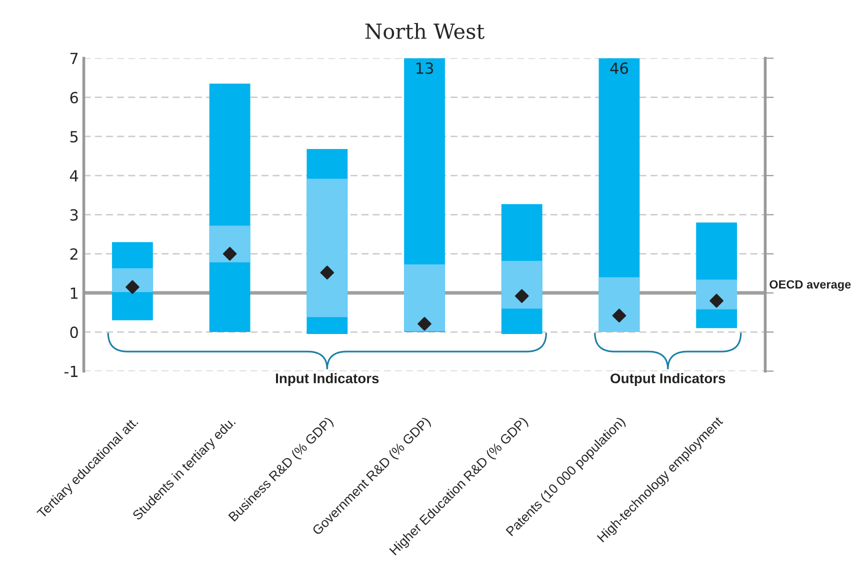 The height and width of the screenshot is (571, 855). I want to click on y-tick-label: 0, so click(74, 332).